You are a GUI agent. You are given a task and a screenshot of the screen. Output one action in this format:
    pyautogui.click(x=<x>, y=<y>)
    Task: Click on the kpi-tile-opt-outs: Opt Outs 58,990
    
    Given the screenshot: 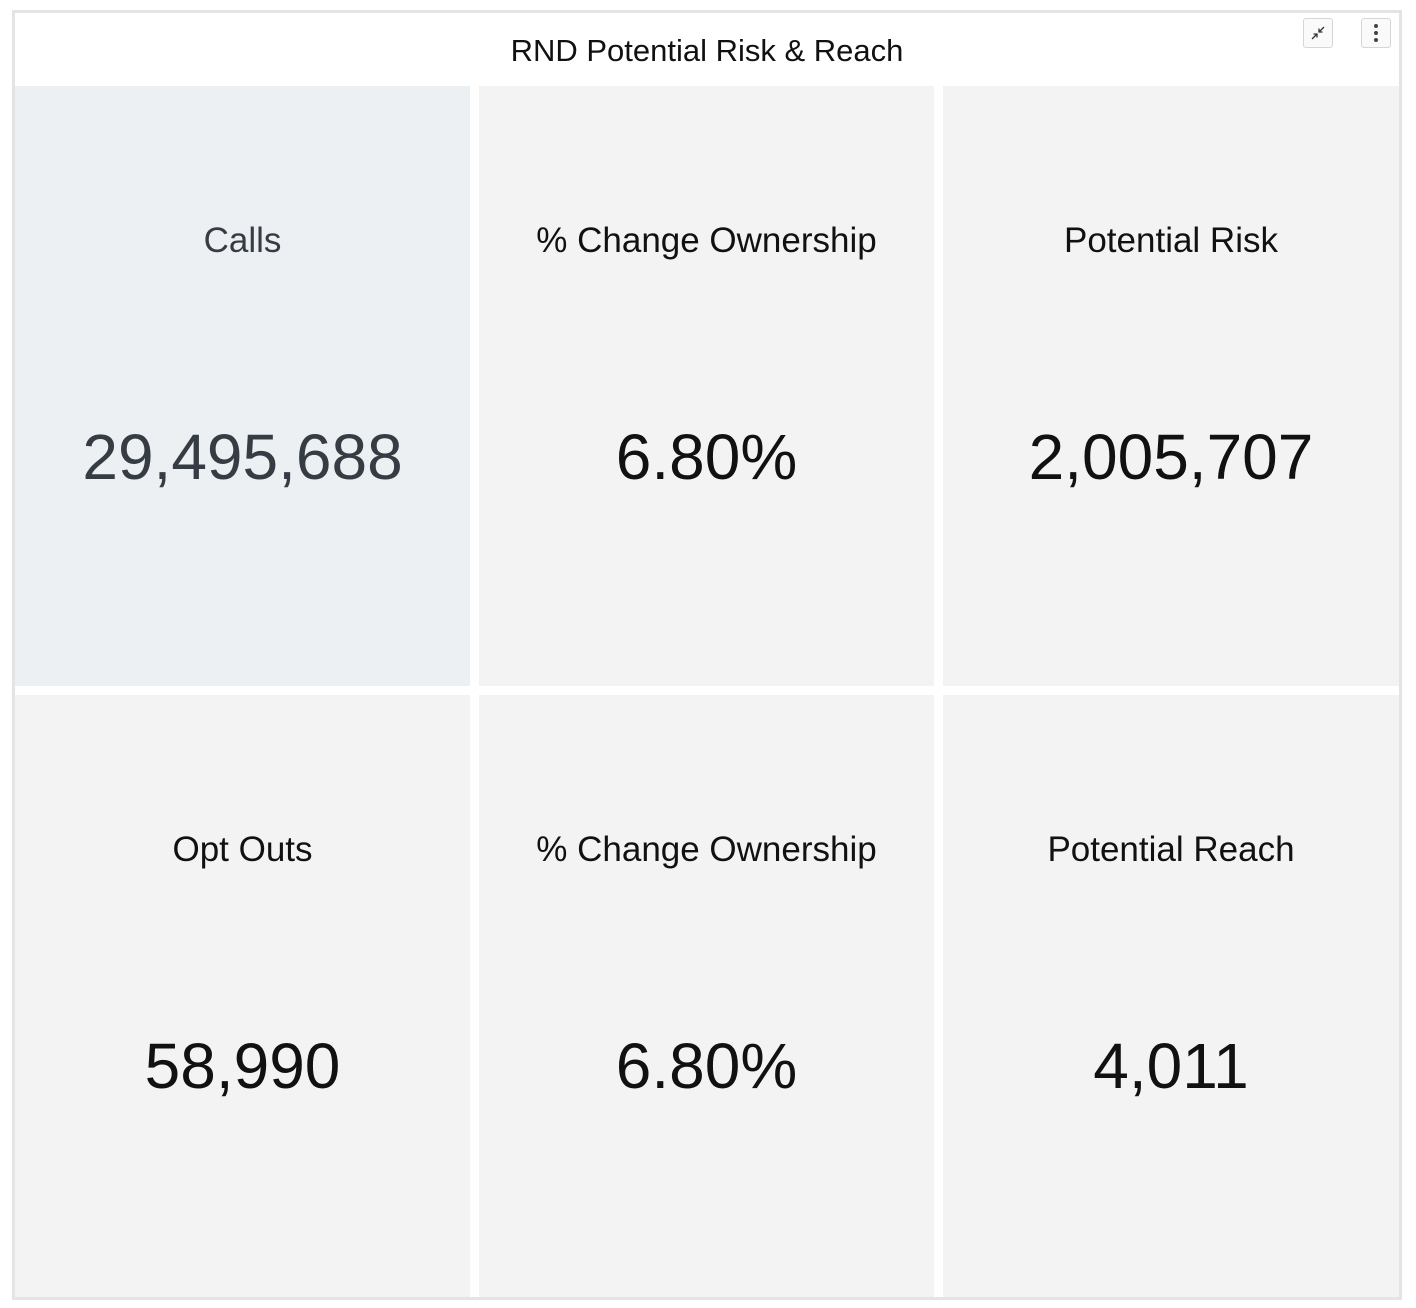 What is the action you would take?
    pyautogui.click(x=242, y=996)
    